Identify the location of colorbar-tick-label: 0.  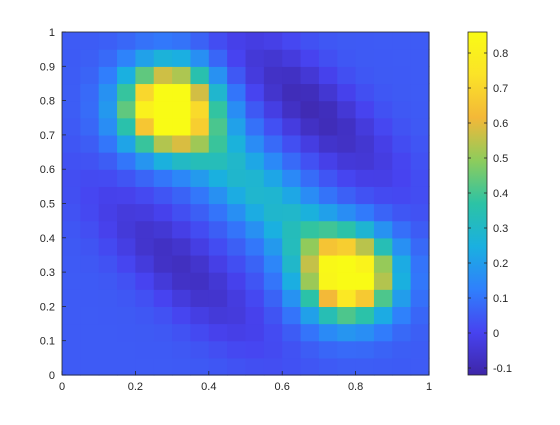
(496, 334).